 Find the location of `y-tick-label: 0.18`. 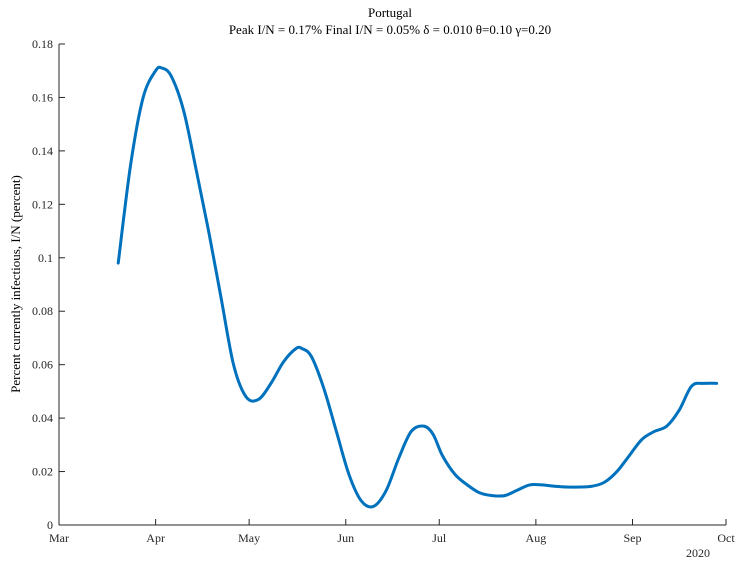

y-tick-label: 0.18 is located at coordinates (42, 44).